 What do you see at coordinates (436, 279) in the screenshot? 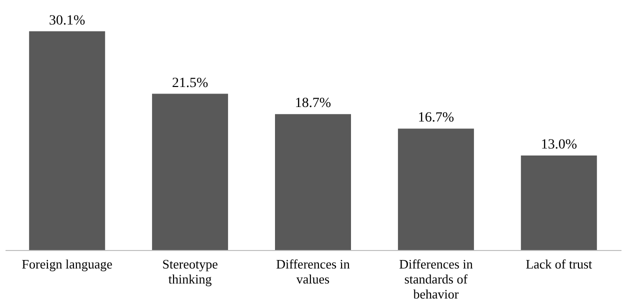
I see `x-tick-label: Differences in standards of behavior` at bounding box center [436, 279].